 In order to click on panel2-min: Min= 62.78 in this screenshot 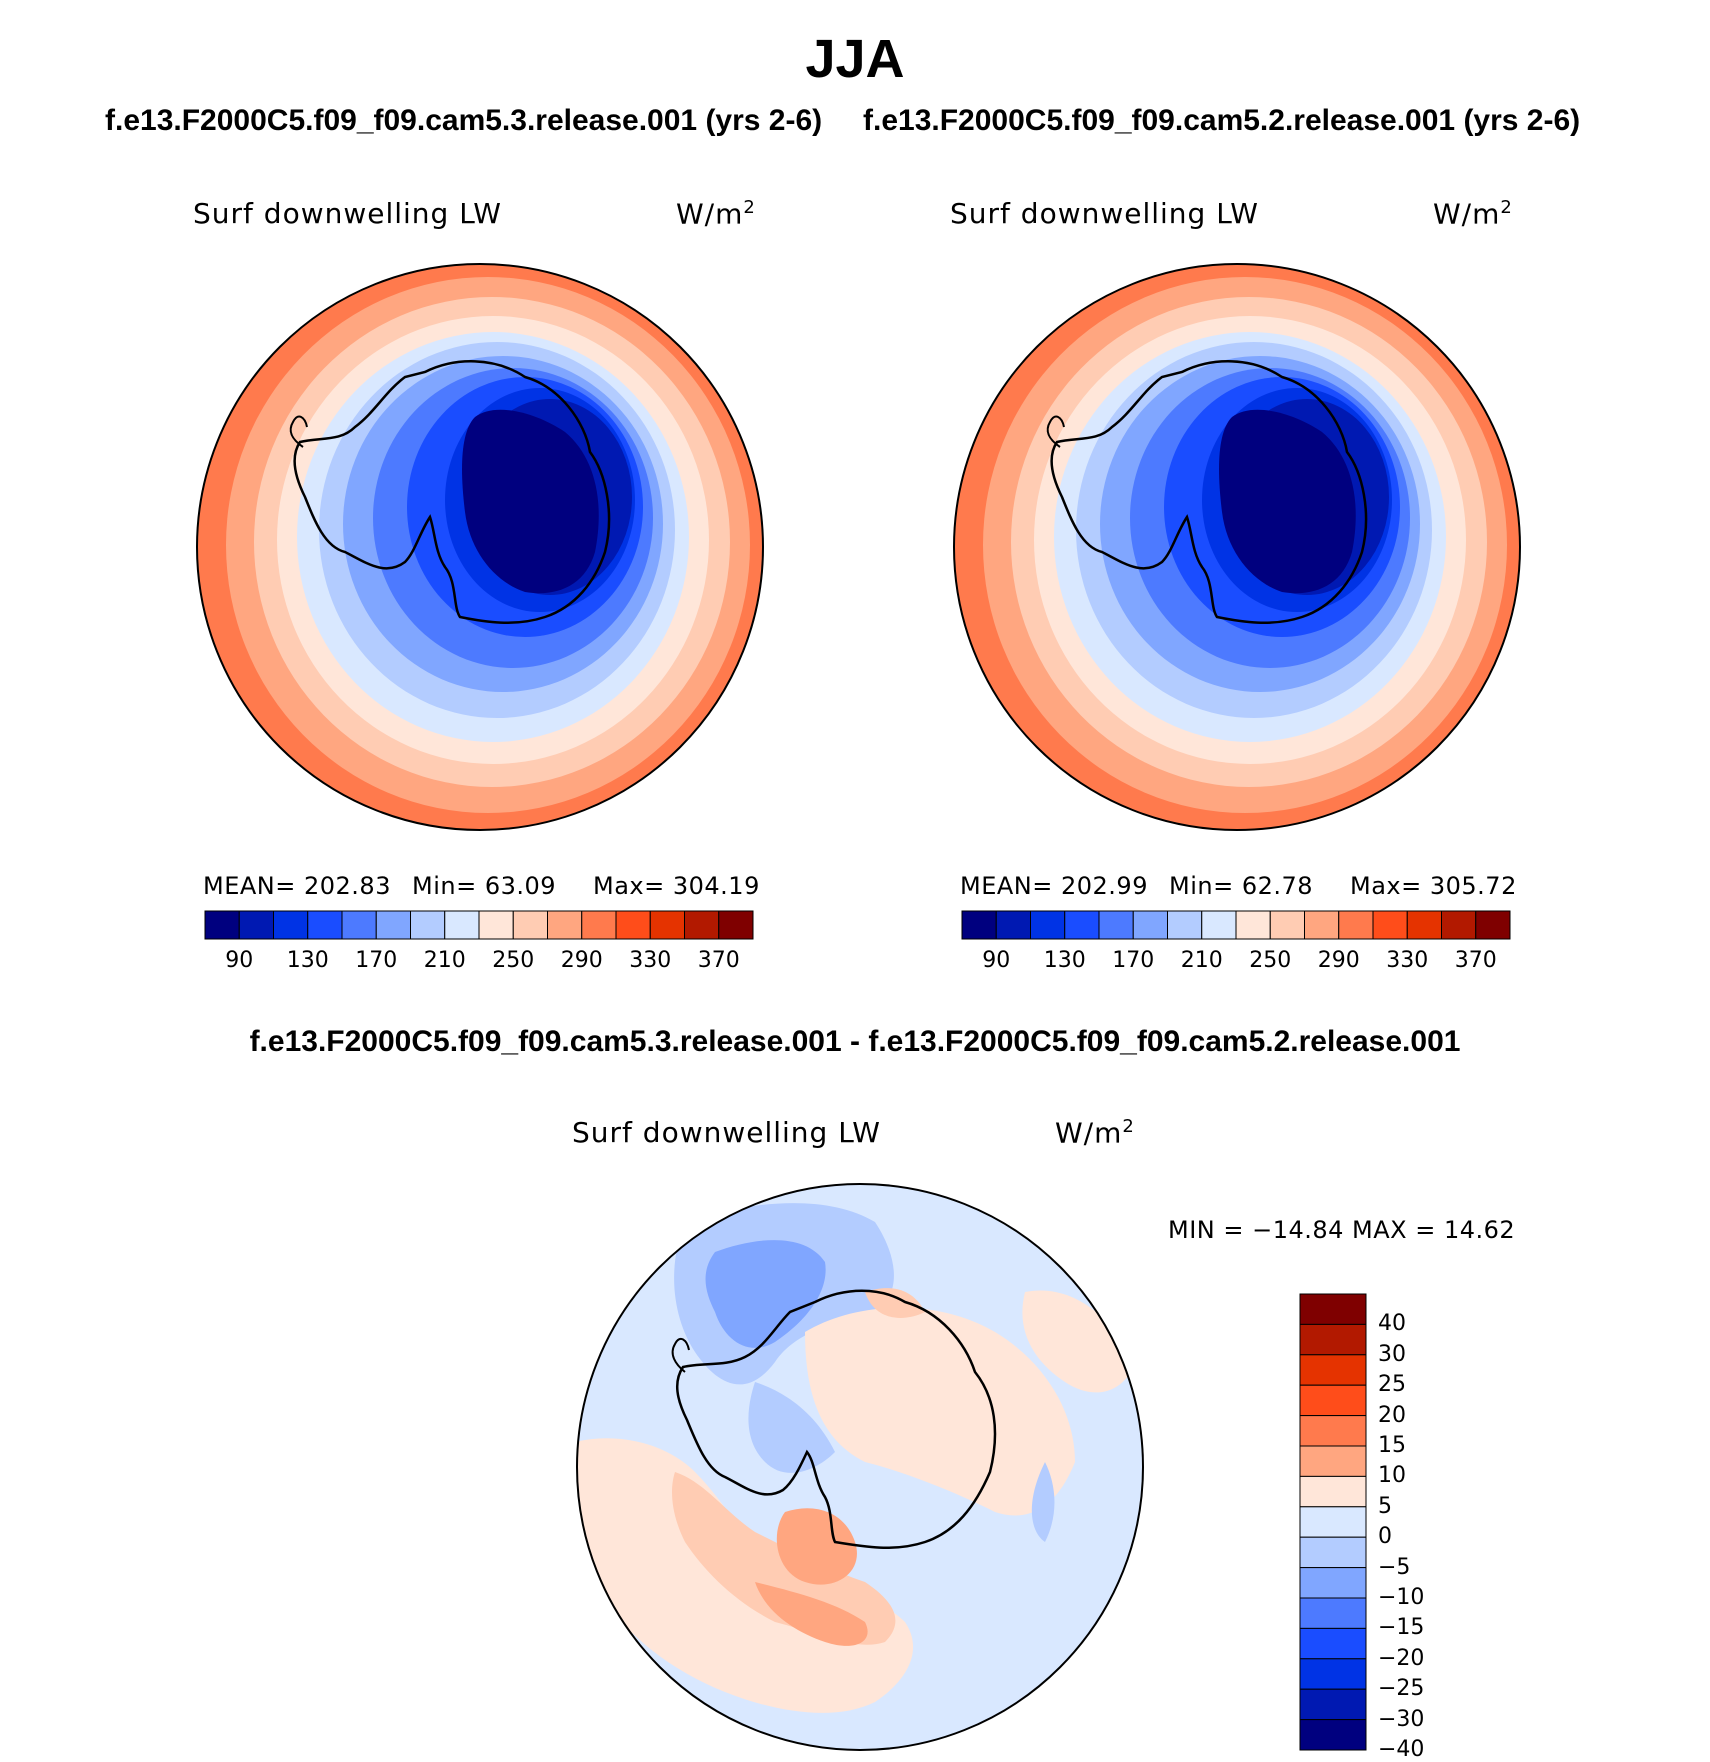, I will do `click(1241, 886)`.